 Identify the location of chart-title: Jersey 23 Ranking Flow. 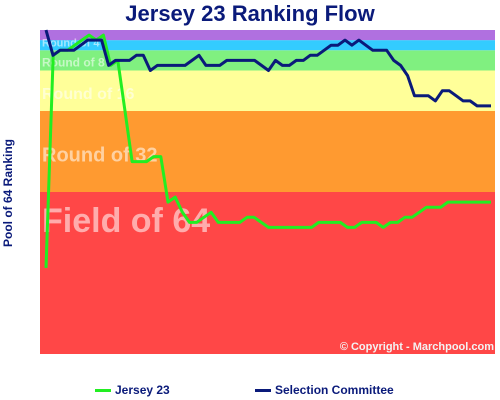
(250, 13).